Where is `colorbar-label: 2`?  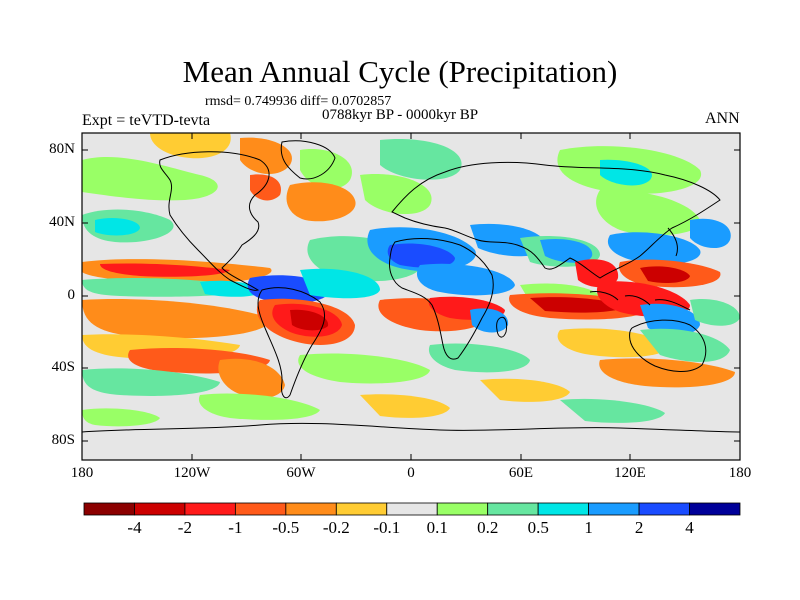 colorbar-label: 2 is located at coordinates (639, 527).